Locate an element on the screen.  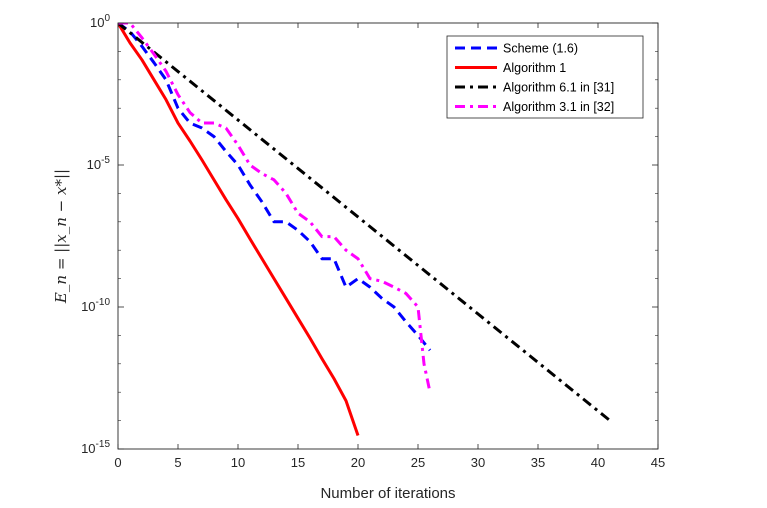
x-tick-label: 15 is located at coordinates (298, 462).